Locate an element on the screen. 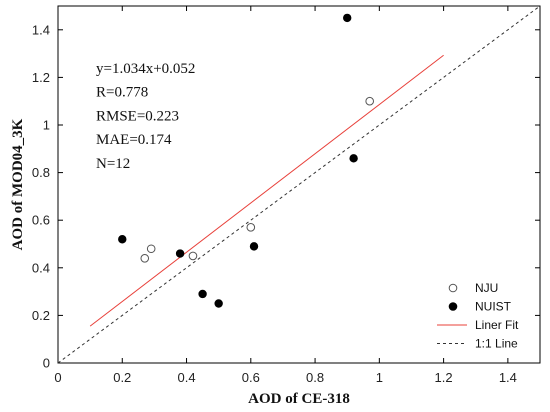 This screenshot has height=412, width=550. y-tick-label: 1.2 is located at coordinates (41, 77).